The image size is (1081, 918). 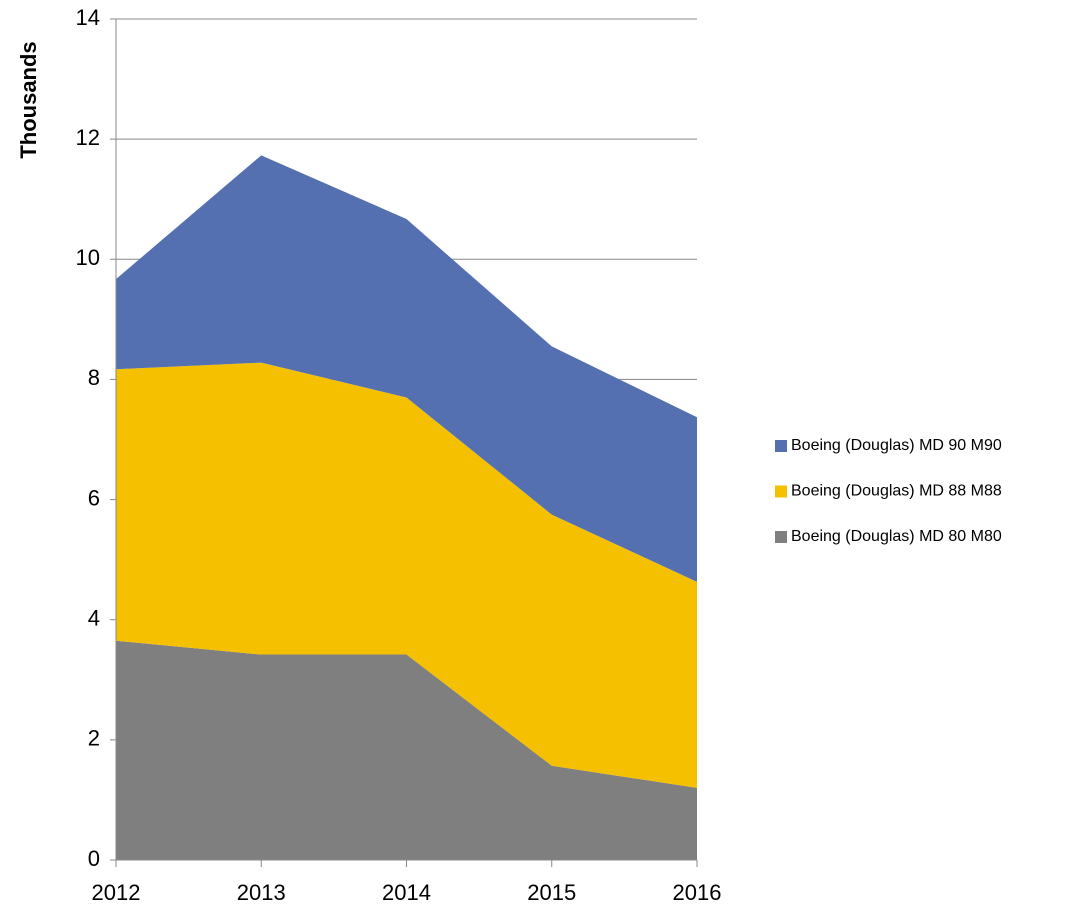 I want to click on x-tick-label: 2016, so click(x=697, y=892).